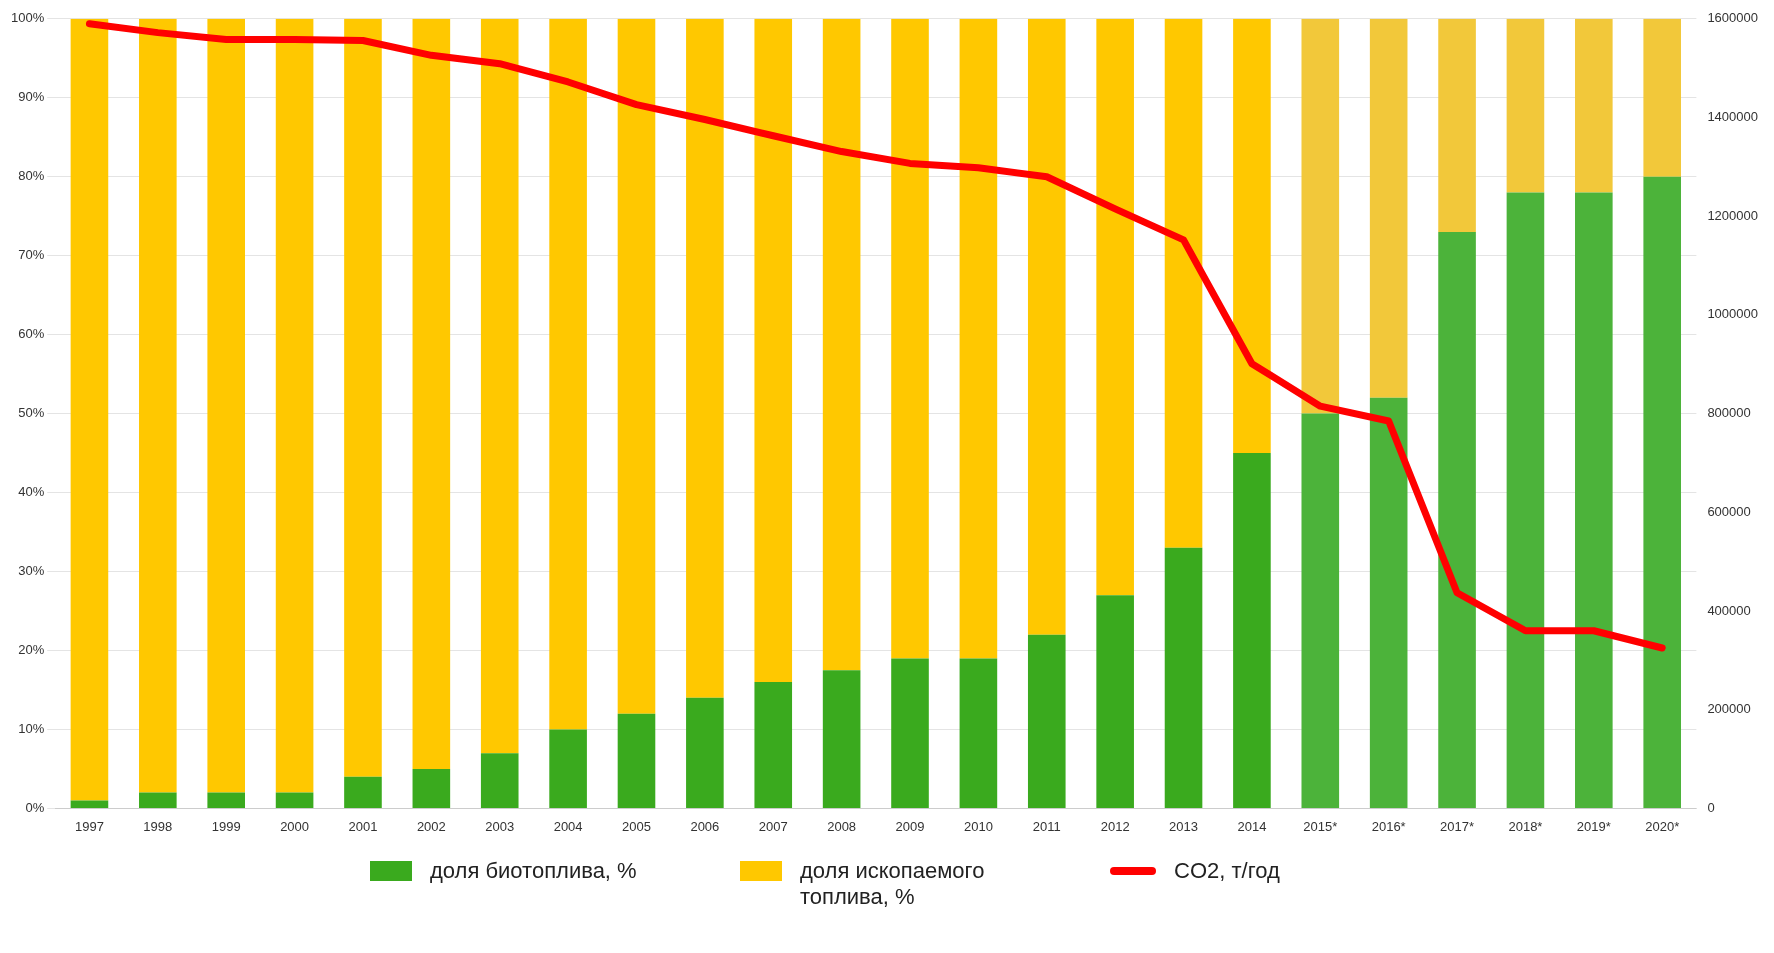 Image resolution: width=1774 pixels, height=953 pixels. What do you see at coordinates (1729, 413) in the screenshot?
I see `y2-tick-label: 800000` at bounding box center [1729, 413].